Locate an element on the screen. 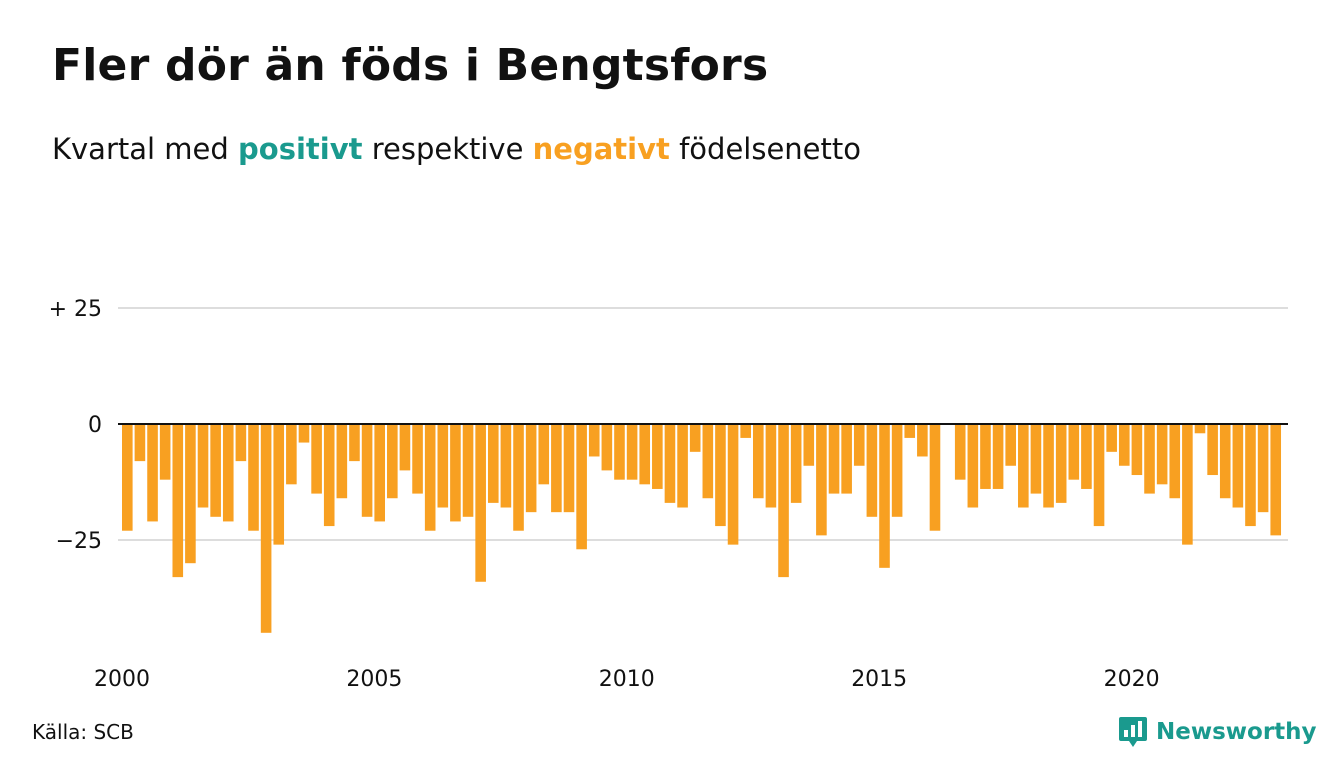 This screenshot has width=1340, height=780. newsworthy-logo: Newsworthy is located at coordinates (1217, 732).